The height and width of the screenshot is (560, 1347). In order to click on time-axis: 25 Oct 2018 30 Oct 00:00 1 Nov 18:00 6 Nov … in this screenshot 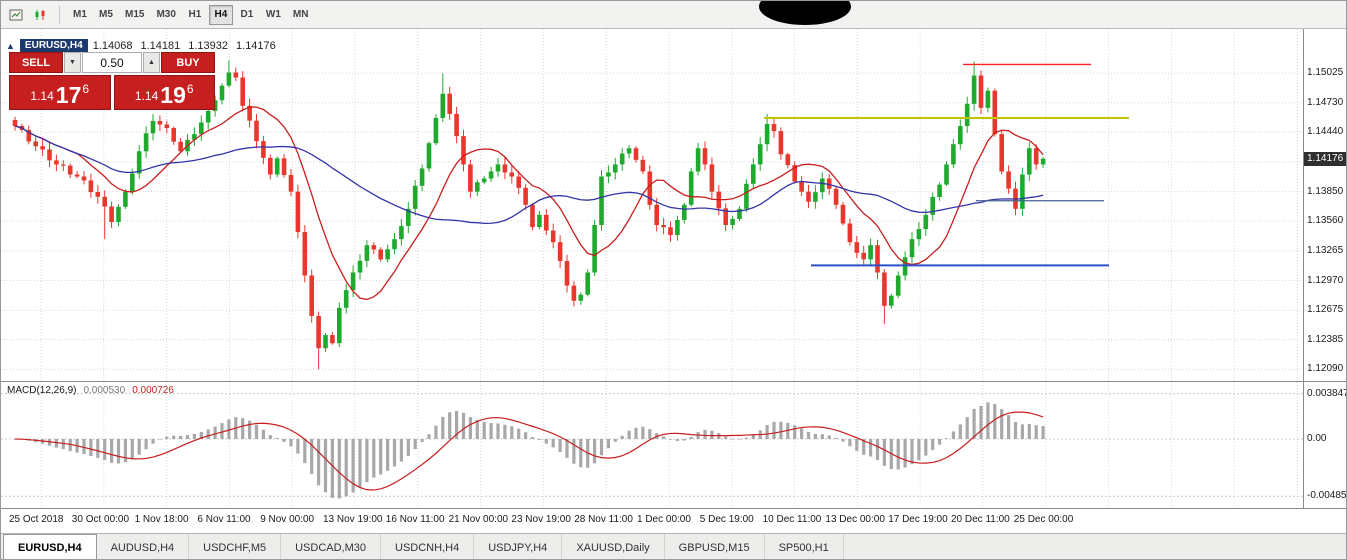, I will do `click(673, 520)`.